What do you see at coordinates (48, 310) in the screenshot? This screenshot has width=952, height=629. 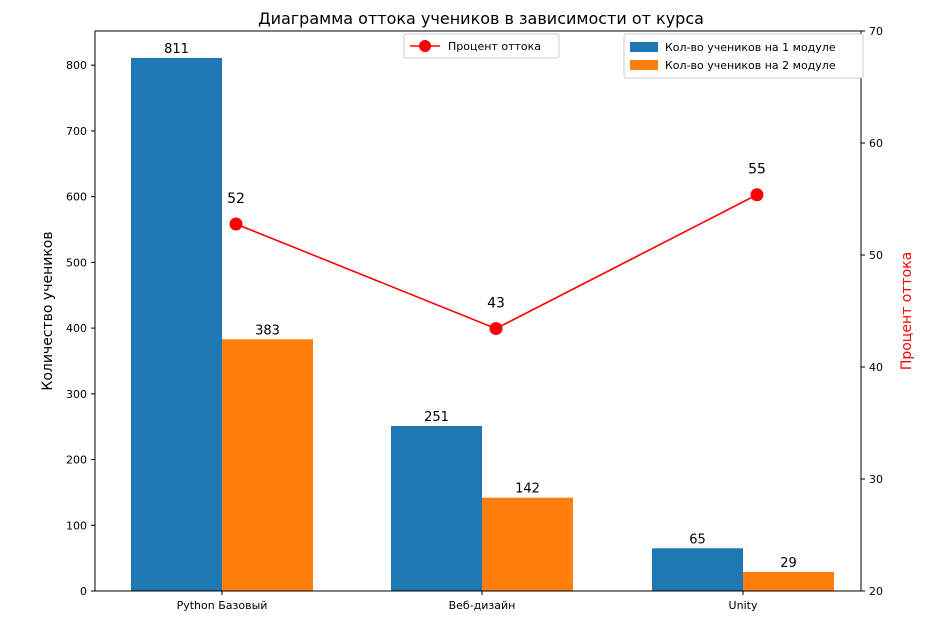 I see `y-axis-label: Количество учеников` at bounding box center [48, 310].